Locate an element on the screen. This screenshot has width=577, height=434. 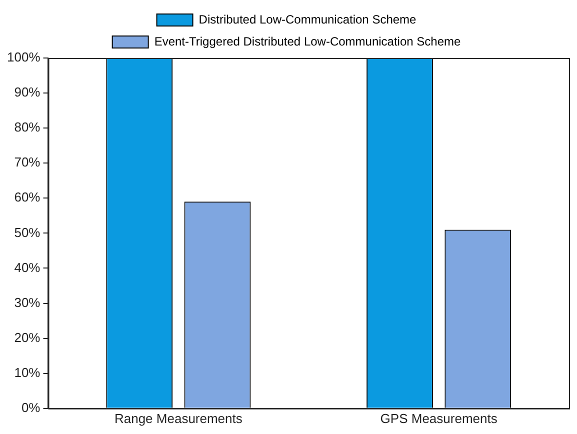
y-tick-label: 100% is located at coordinates (24, 57).